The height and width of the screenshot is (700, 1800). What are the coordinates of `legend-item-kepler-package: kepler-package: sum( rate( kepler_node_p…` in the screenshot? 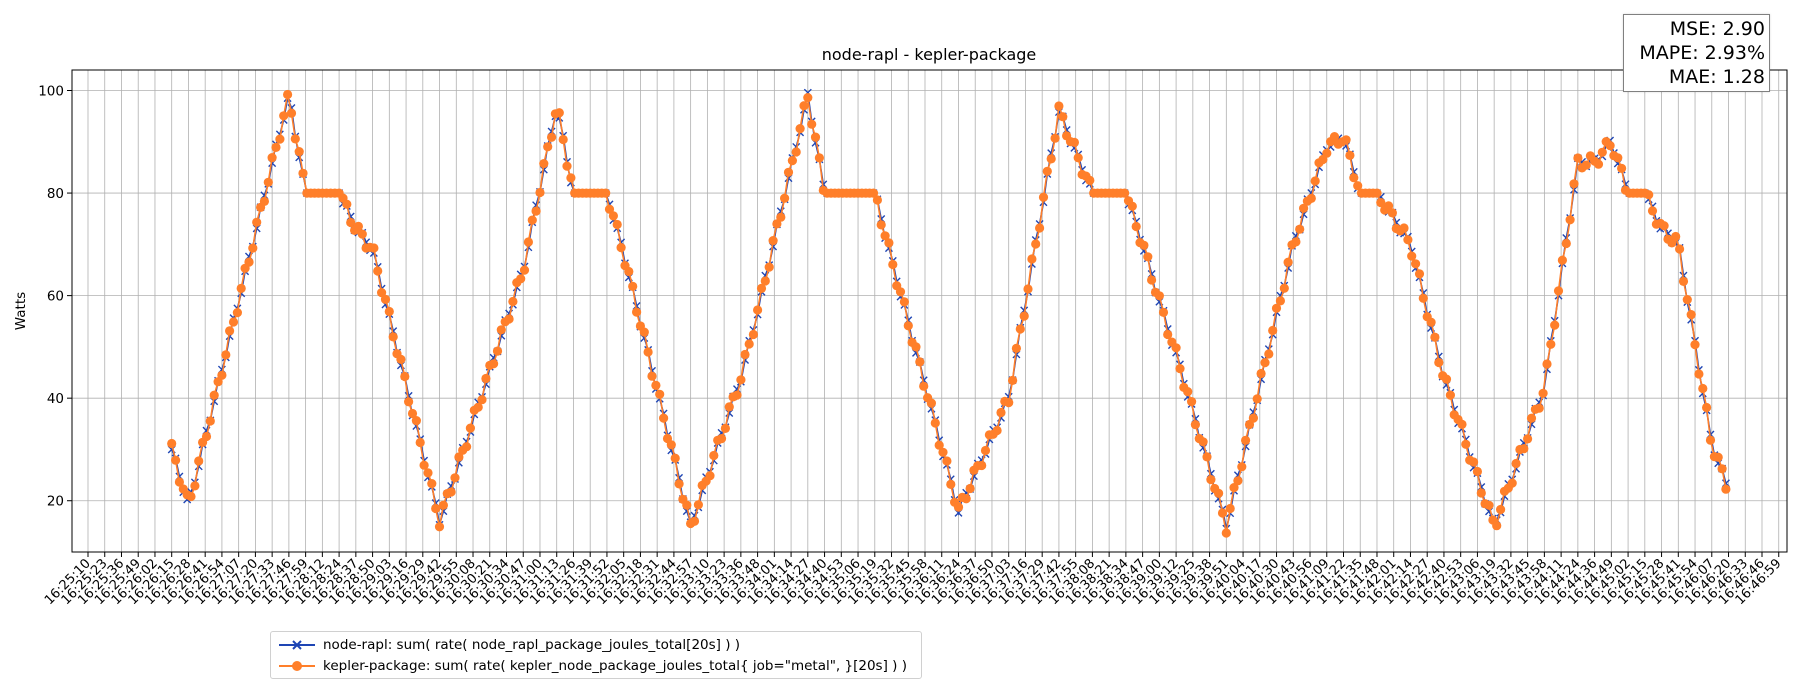 It's located at (593, 666).